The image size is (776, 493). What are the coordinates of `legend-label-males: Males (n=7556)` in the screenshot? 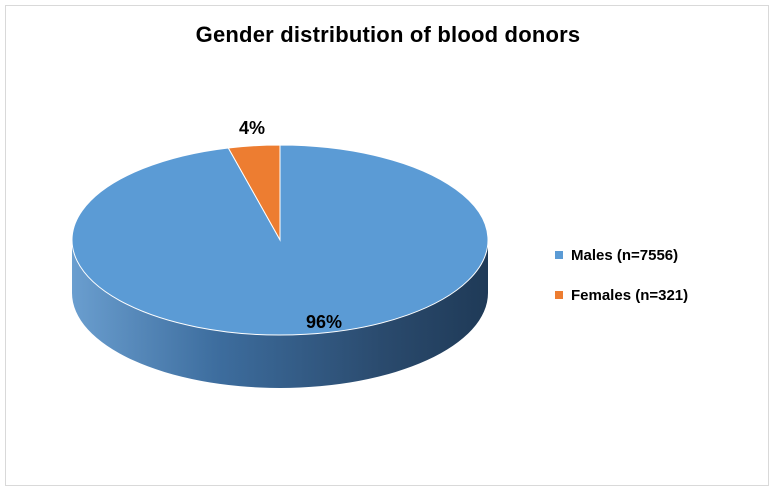 It's located at (625, 255).